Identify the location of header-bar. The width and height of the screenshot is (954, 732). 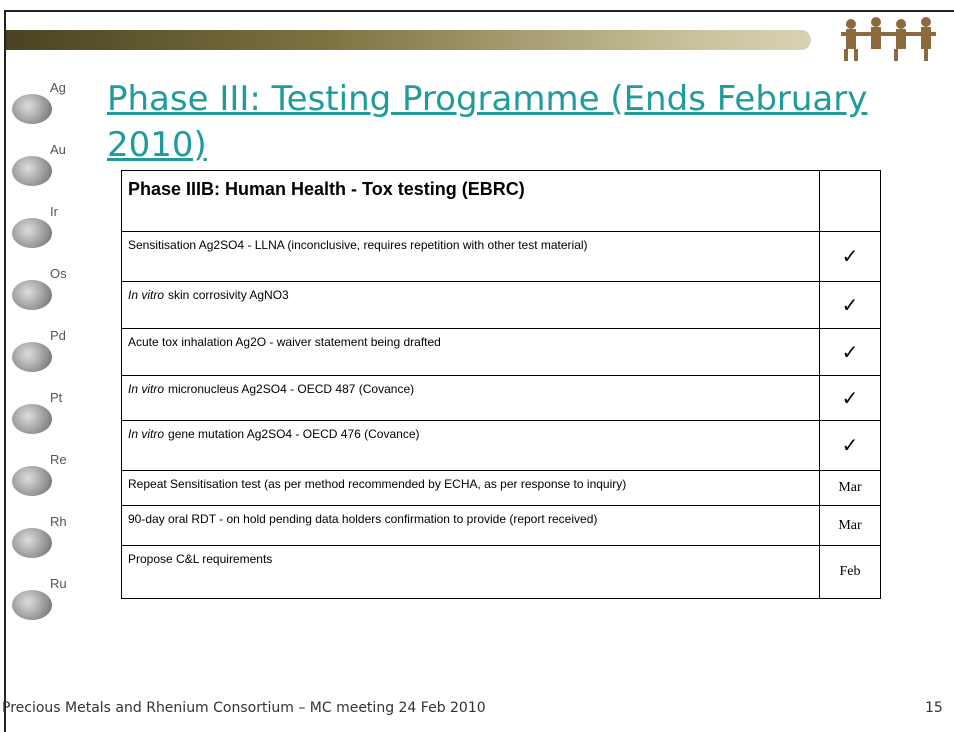
(408, 40).